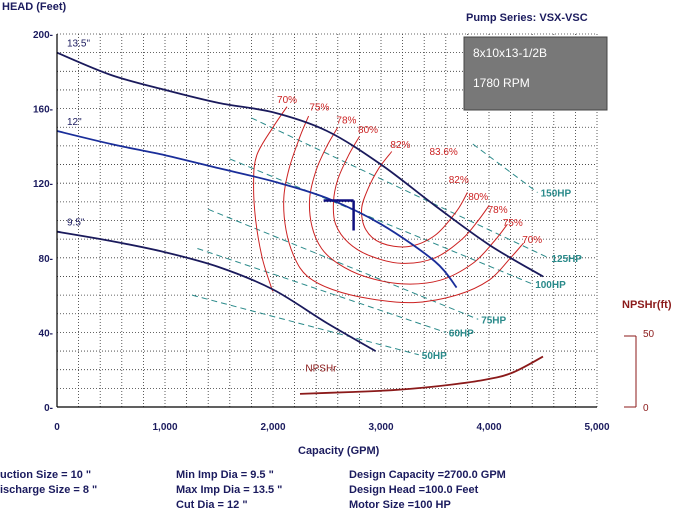  I want to click on npshr-curve, so click(421, 375).